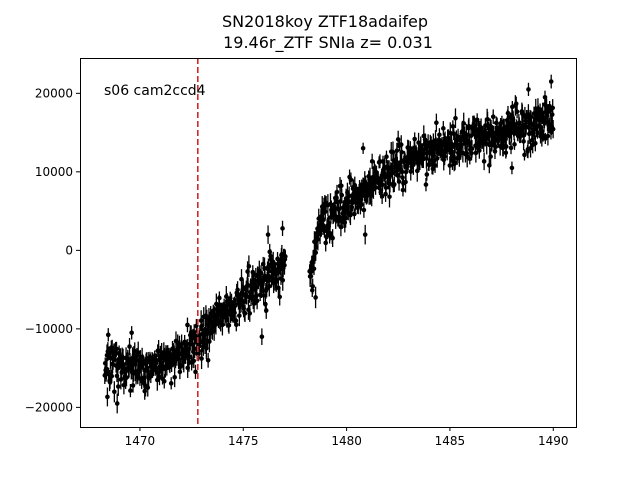 The image size is (640, 480). What do you see at coordinates (140, 441) in the screenshot?
I see `x-tick-label: 1470` at bounding box center [140, 441].